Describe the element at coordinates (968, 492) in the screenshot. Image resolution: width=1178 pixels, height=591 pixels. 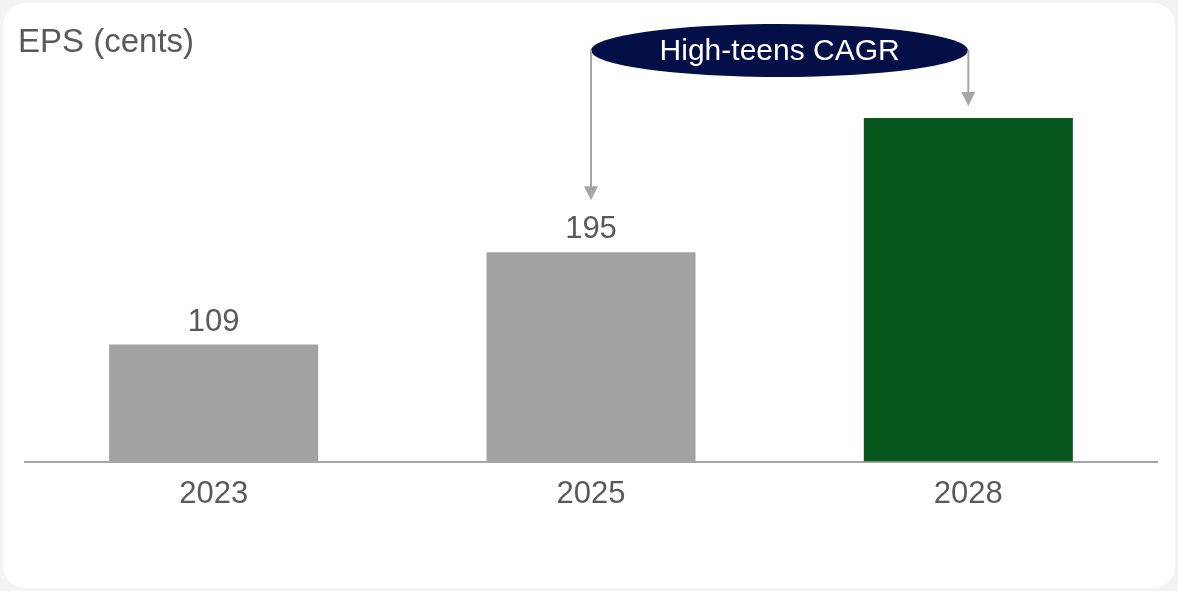
I see `x-tick-label: 2028` at that location.